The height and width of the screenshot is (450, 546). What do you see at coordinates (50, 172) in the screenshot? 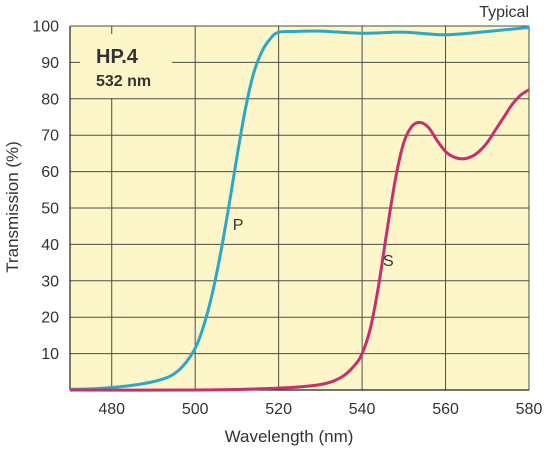
I see `y-tick-label: 60` at bounding box center [50, 172].